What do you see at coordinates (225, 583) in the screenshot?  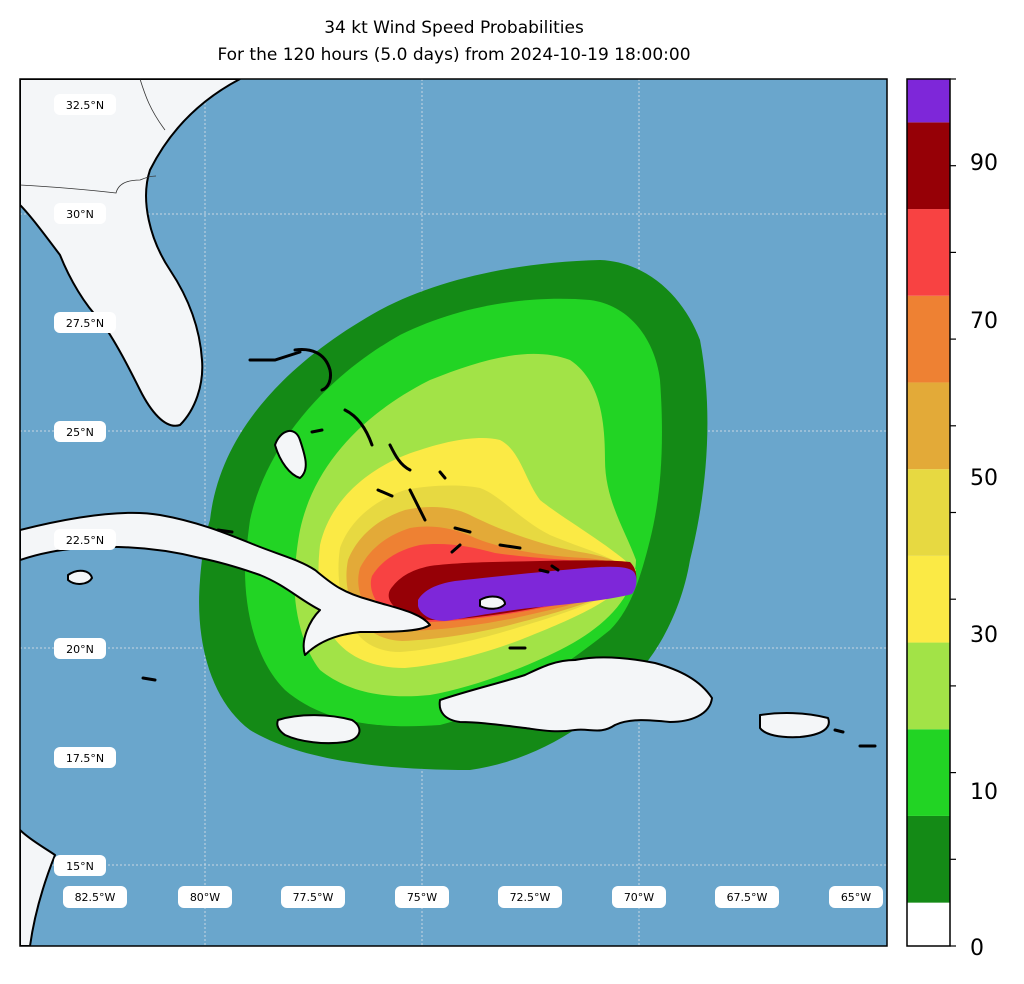 I see `cuba` at bounding box center [225, 583].